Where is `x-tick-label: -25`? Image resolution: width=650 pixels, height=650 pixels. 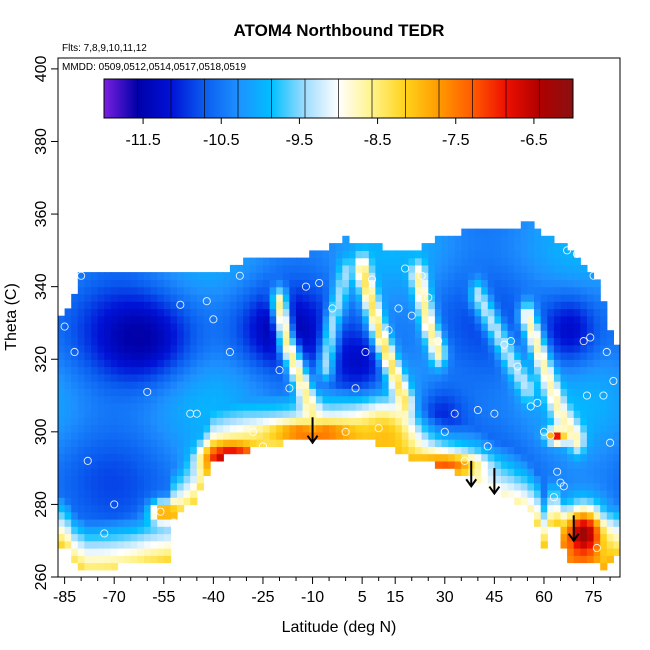 x-tick-label: -25 is located at coordinates (262, 597).